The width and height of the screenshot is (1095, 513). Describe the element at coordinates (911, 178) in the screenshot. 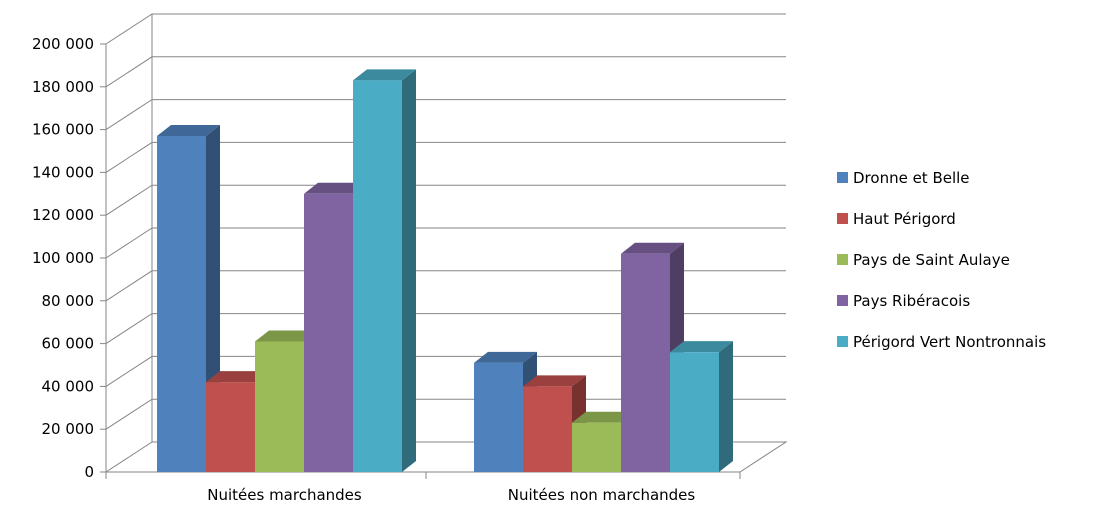

I see `legend-label: Dronne et Belle` at that location.